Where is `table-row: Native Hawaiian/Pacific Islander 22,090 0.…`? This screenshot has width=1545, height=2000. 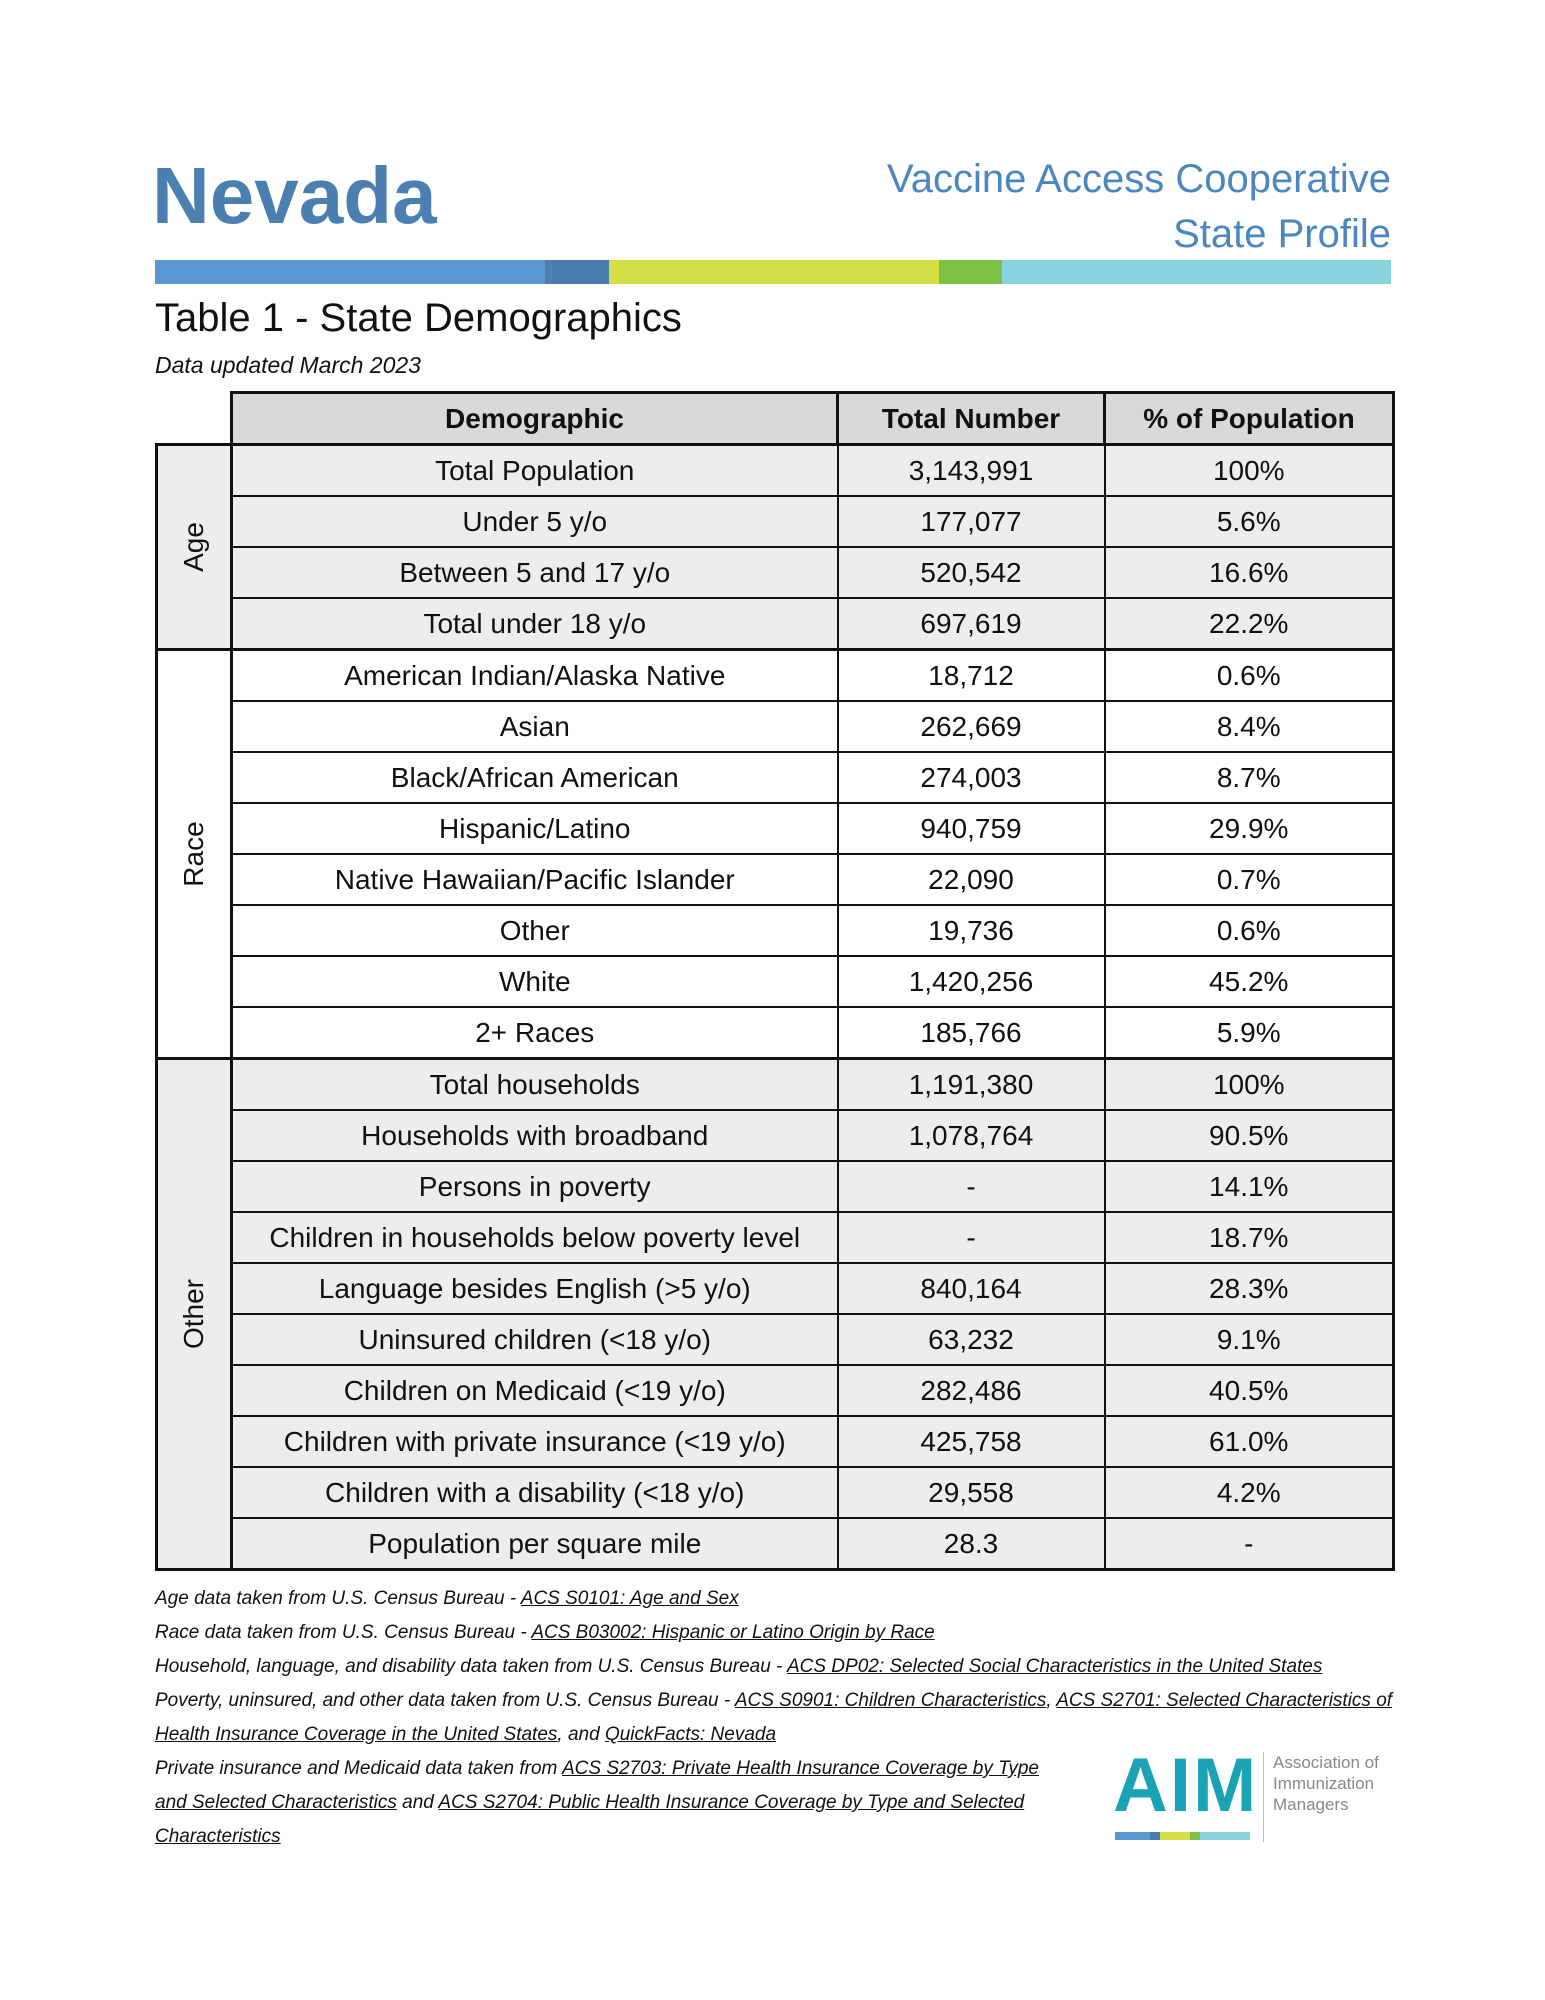 table-row: Native Hawaiian/Pacific Islander 22,090 0.… is located at coordinates (776, 879).